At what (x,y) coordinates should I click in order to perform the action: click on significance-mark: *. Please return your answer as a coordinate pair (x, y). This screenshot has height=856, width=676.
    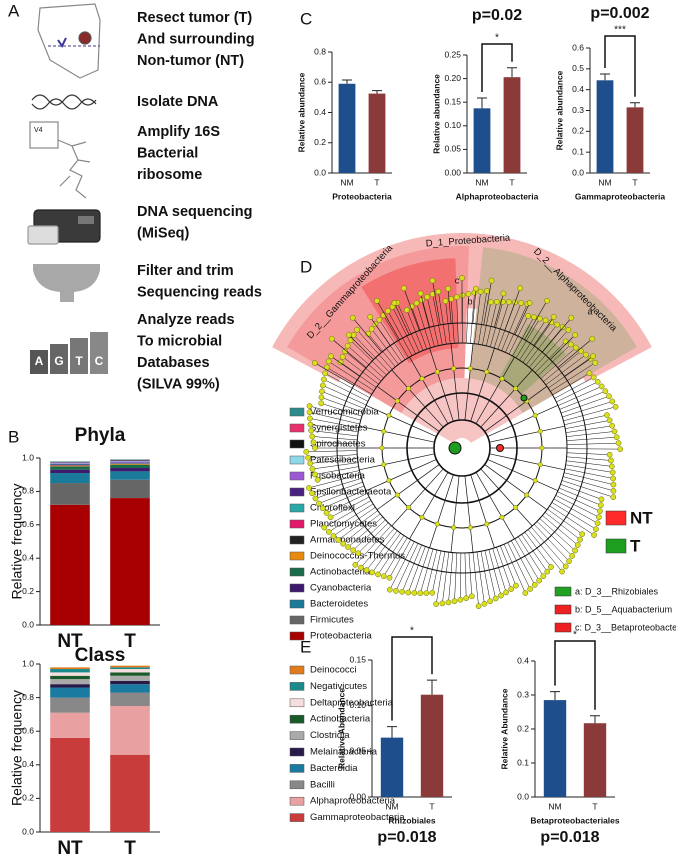
    Looking at the image, I should click on (497, 38).